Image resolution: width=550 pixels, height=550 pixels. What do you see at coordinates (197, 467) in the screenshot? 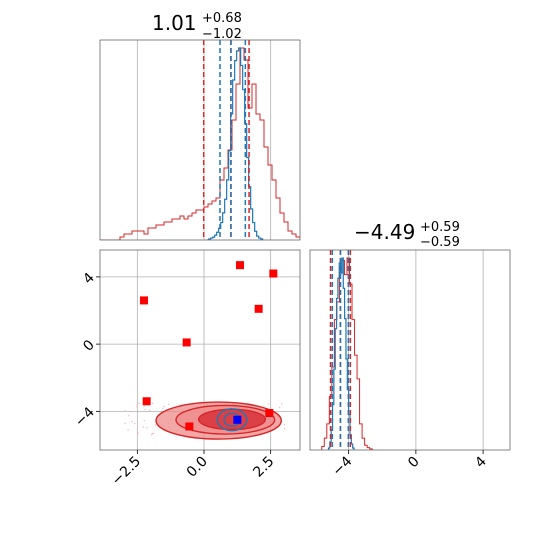
I see `scatter-x-tick-label-1: 0.0` at bounding box center [197, 467].